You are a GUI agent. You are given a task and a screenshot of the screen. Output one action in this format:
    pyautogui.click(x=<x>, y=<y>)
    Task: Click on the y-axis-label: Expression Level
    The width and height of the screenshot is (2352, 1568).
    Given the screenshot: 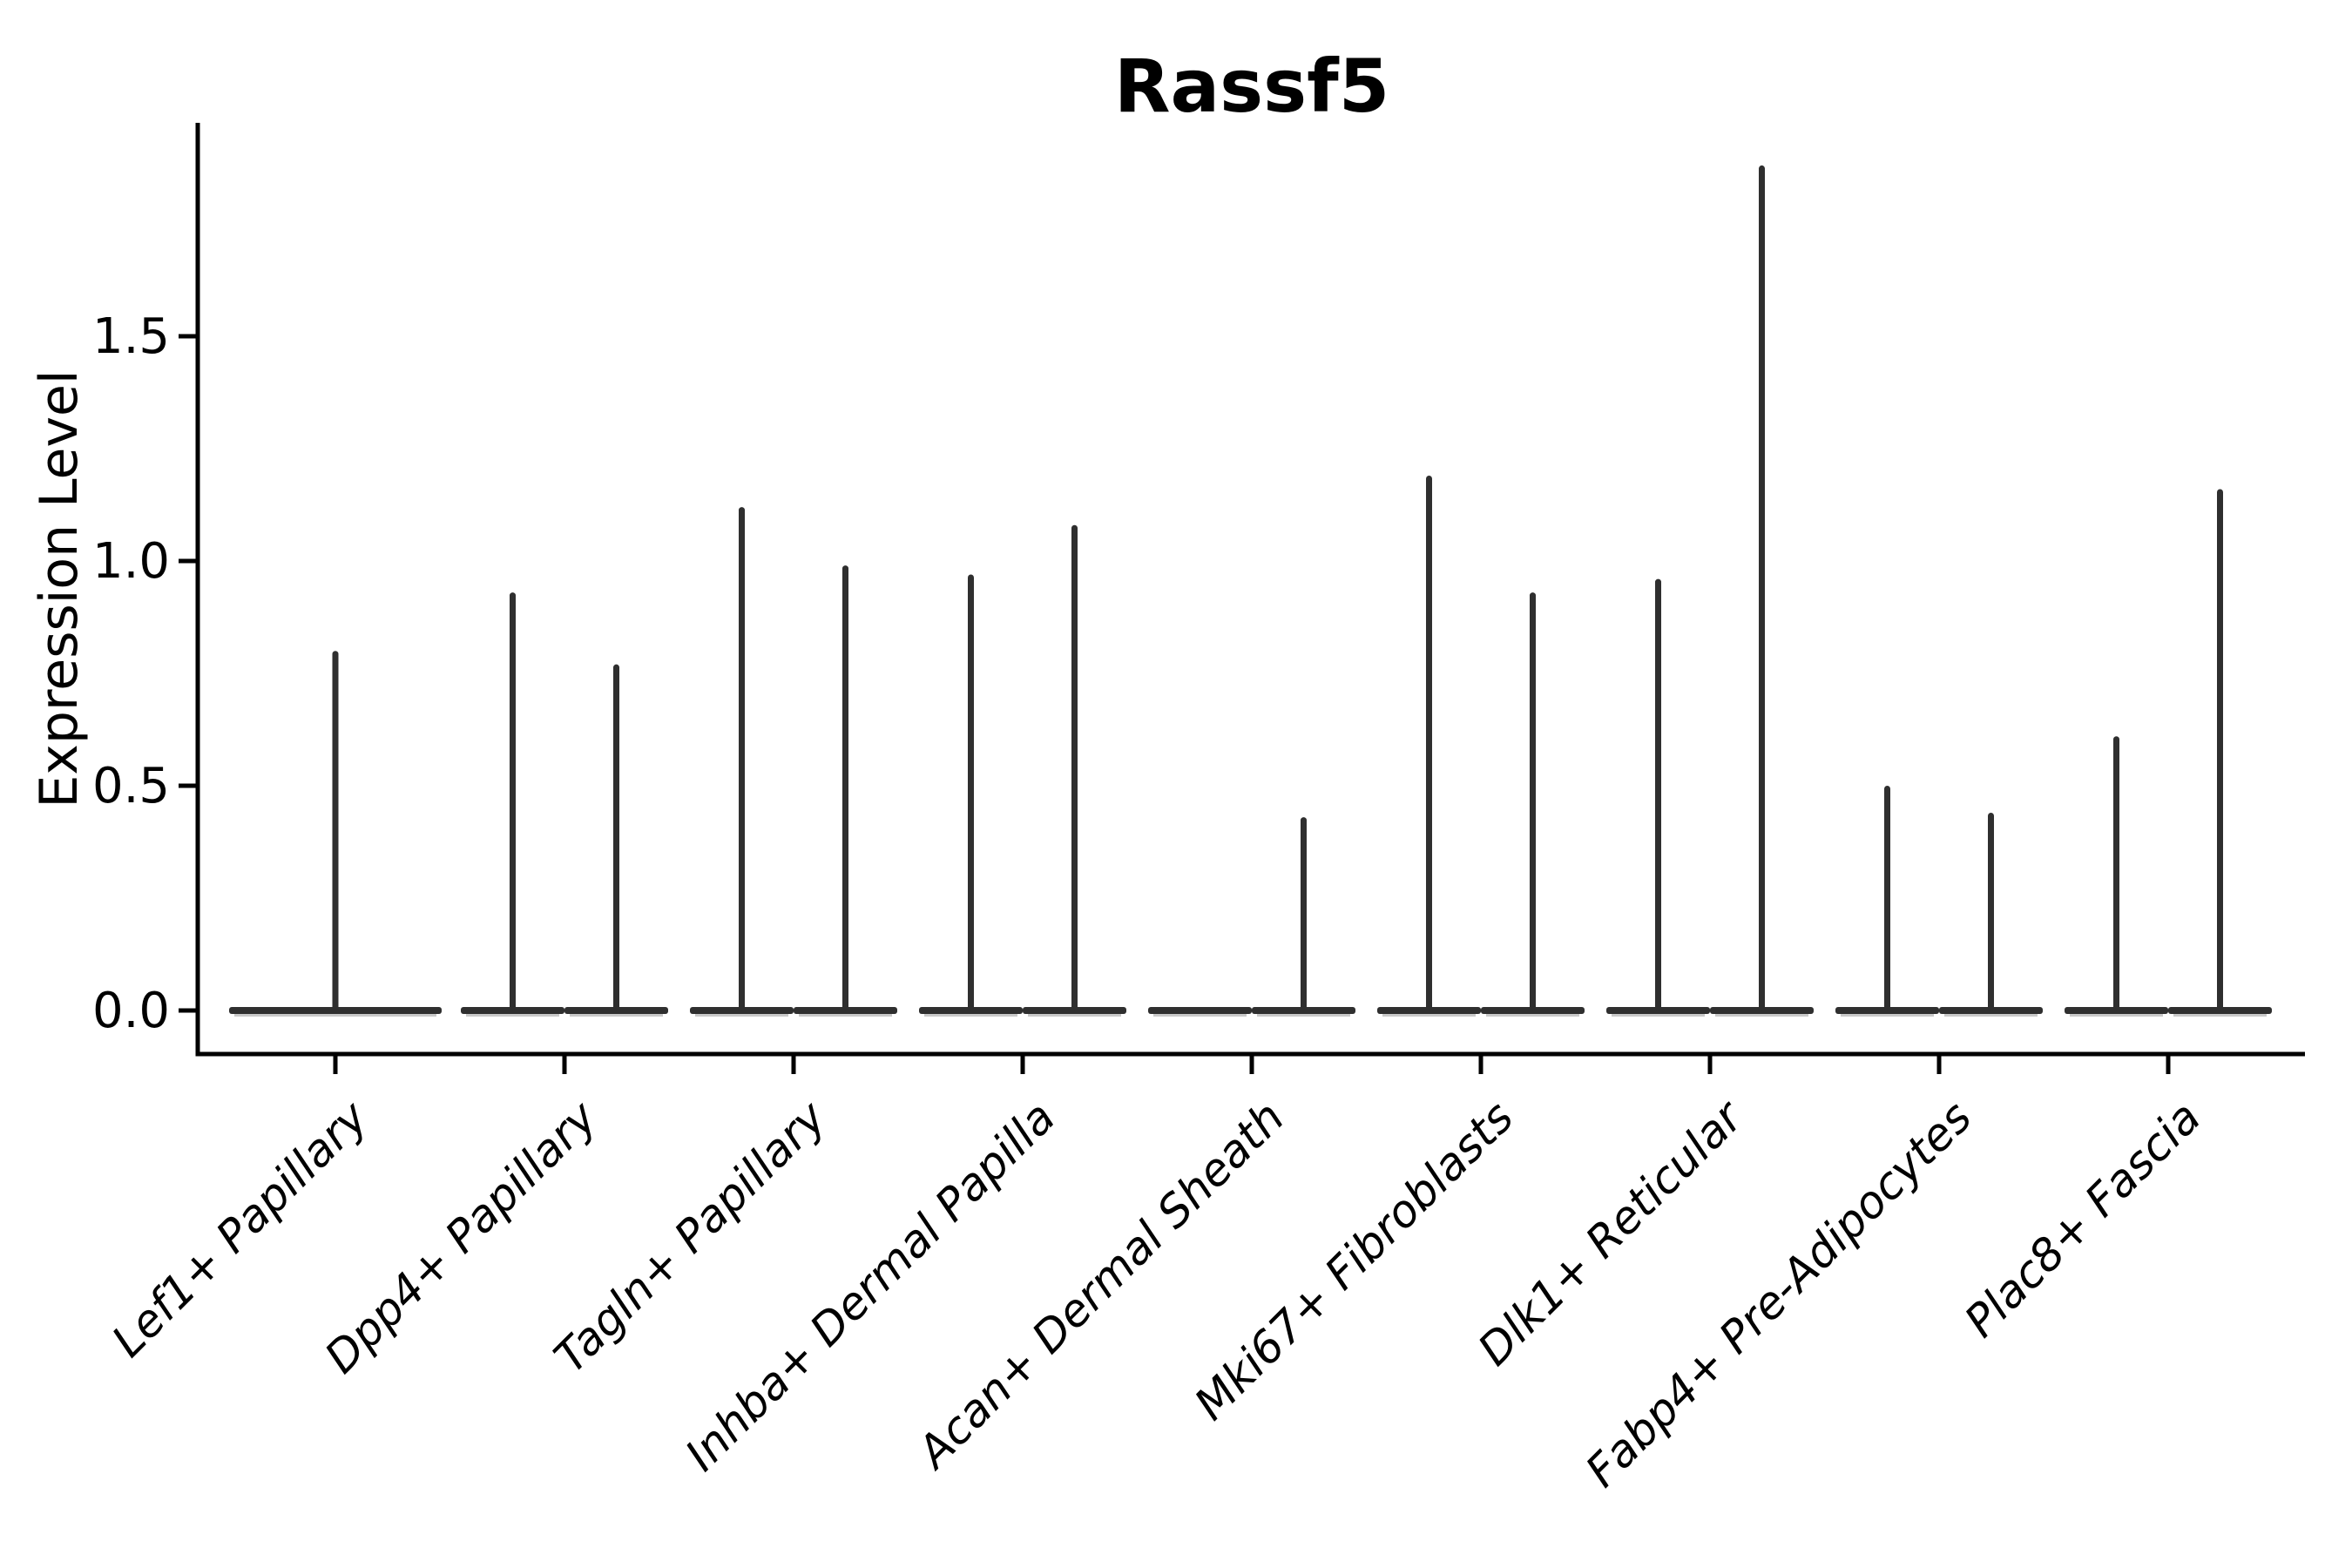 What is the action you would take?
    pyautogui.click(x=59, y=588)
    